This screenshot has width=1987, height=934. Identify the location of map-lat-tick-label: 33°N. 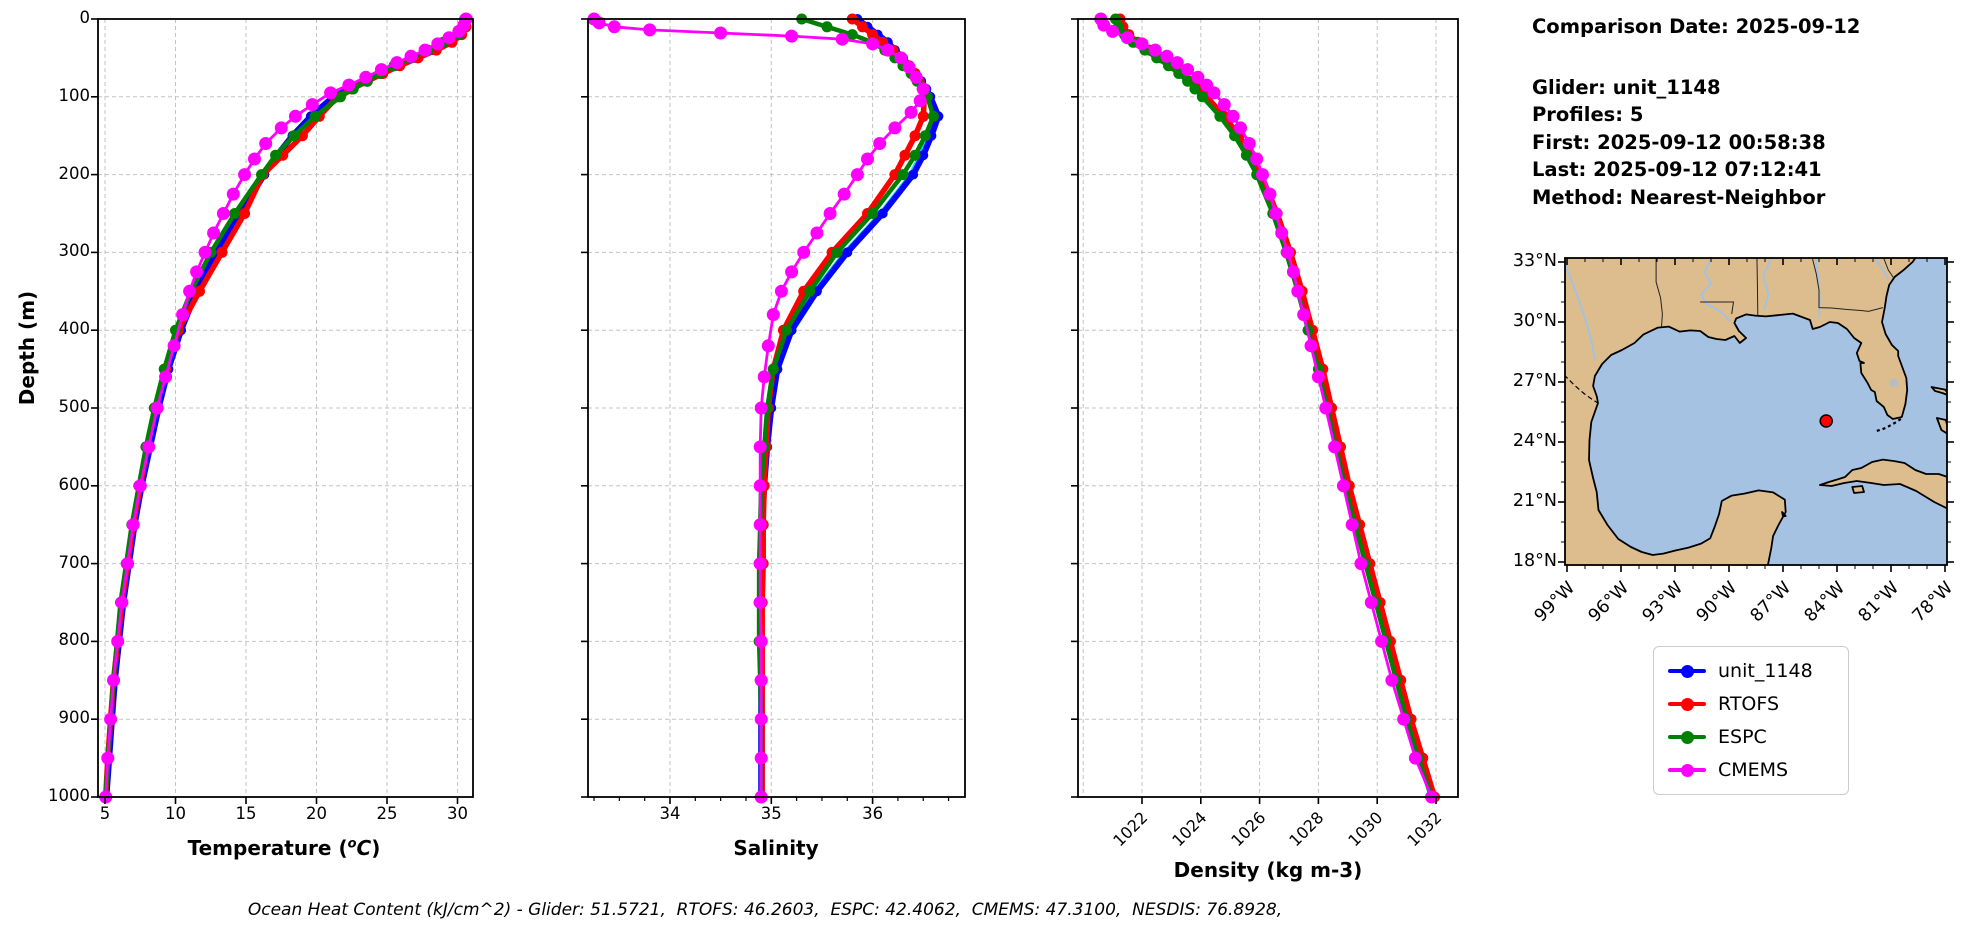
(1534, 261).